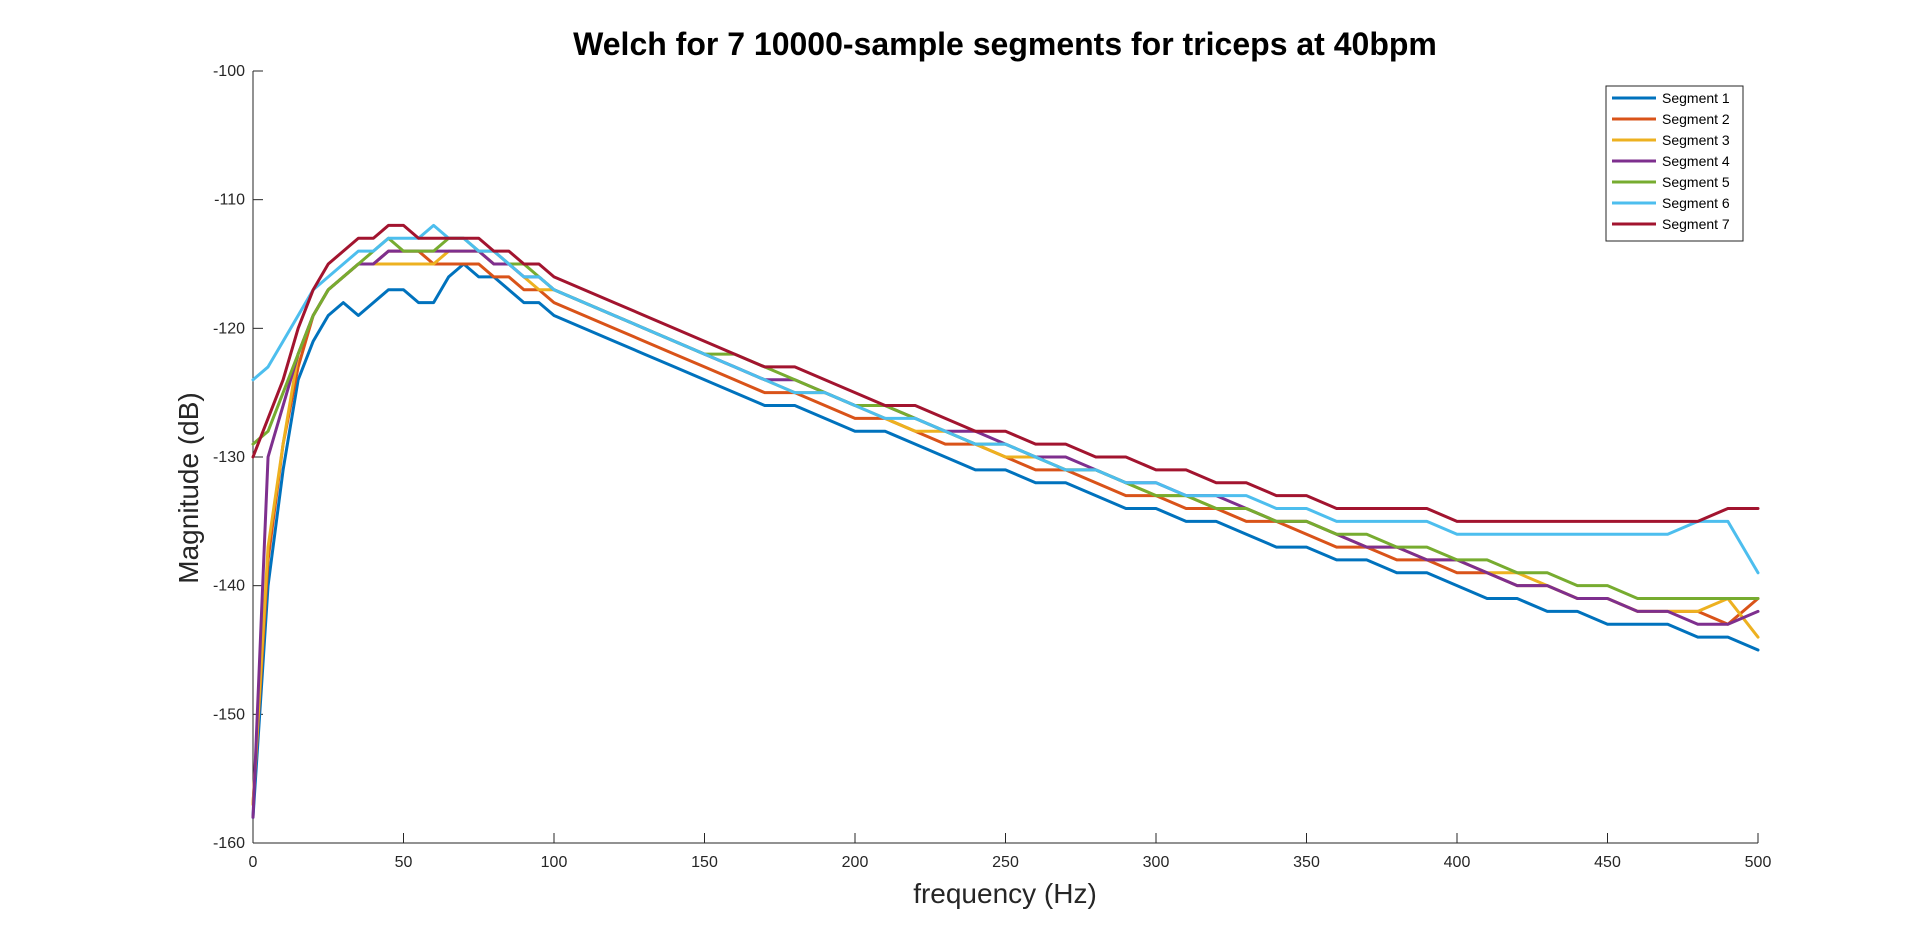 The height and width of the screenshot is (936, 1920). I want to click on y-tick-label: -160, so click(229, 843).